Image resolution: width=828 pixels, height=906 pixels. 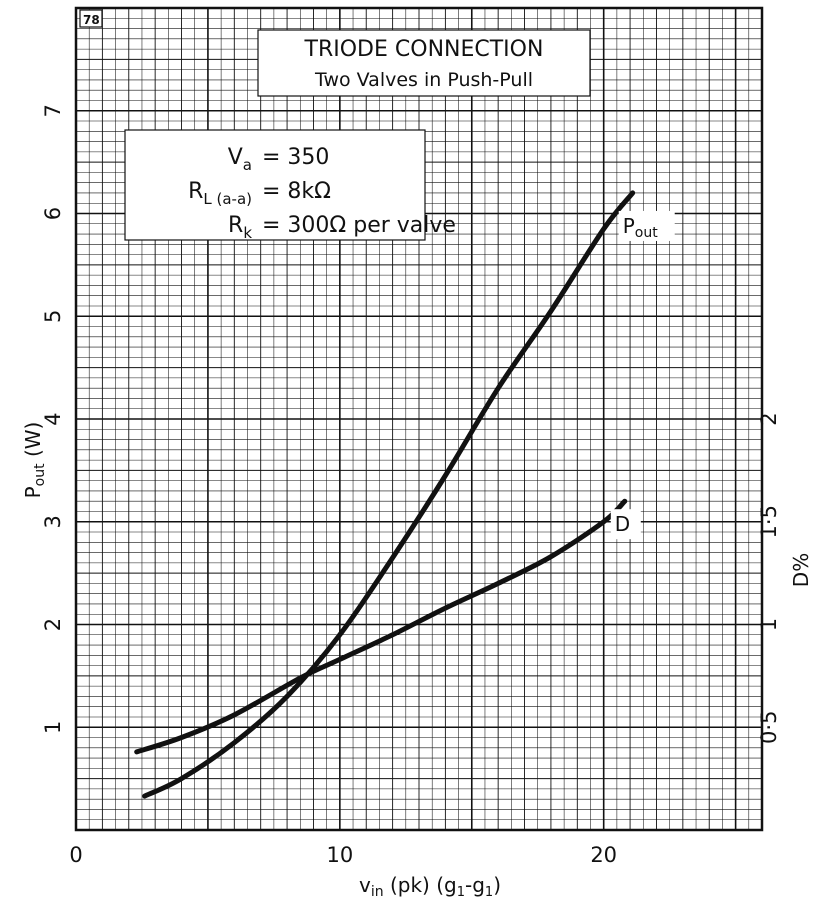 What do you see at coordinates (247, 233) in the screenshot?
I see `condition-rk-sub: k` at bounding box center [247, 233].